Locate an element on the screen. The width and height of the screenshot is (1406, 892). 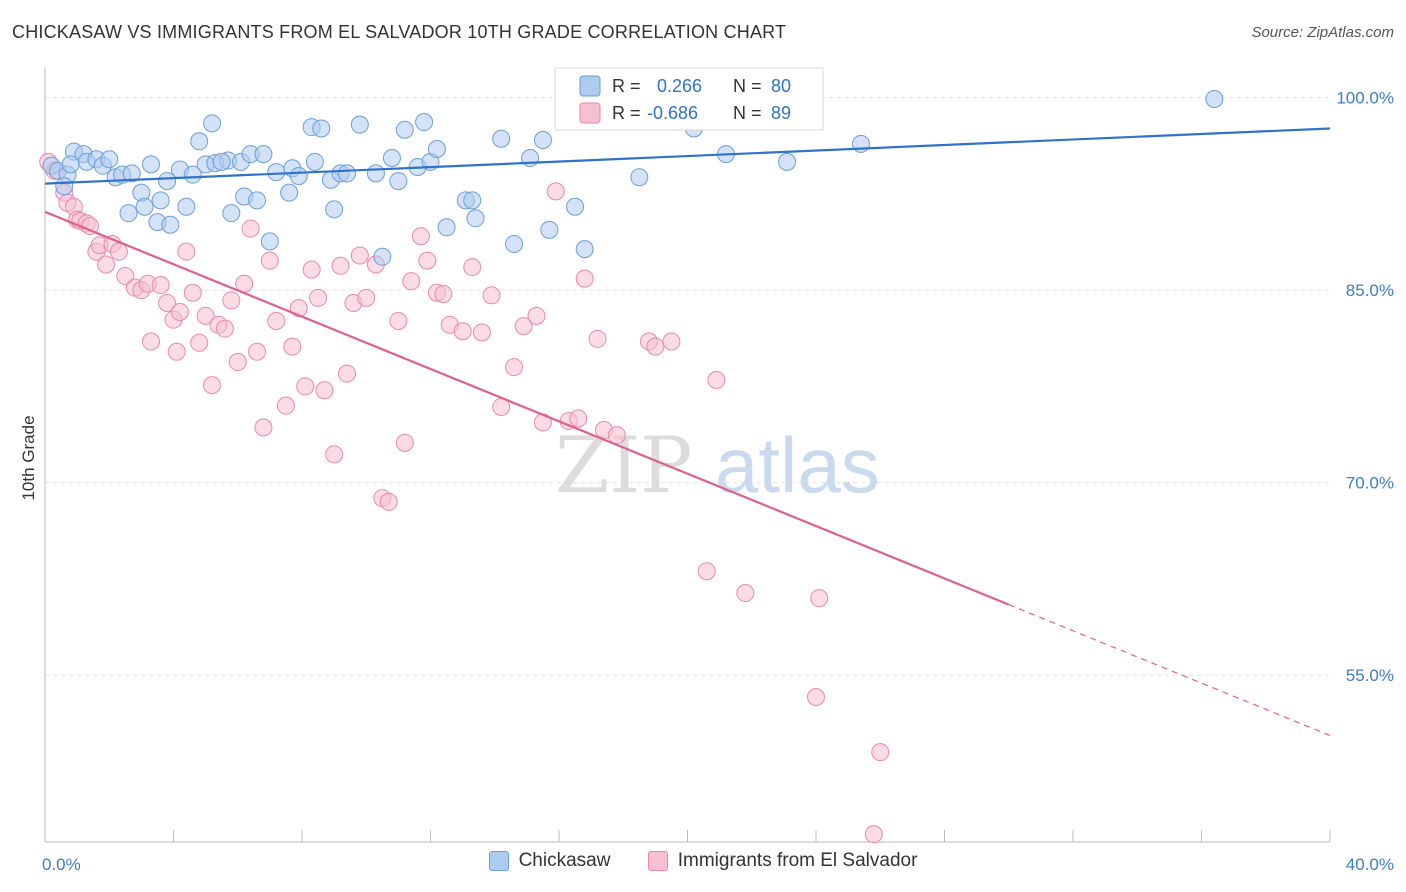
x-tick-label-left: 0.0% is located at coordinates (61, 864).